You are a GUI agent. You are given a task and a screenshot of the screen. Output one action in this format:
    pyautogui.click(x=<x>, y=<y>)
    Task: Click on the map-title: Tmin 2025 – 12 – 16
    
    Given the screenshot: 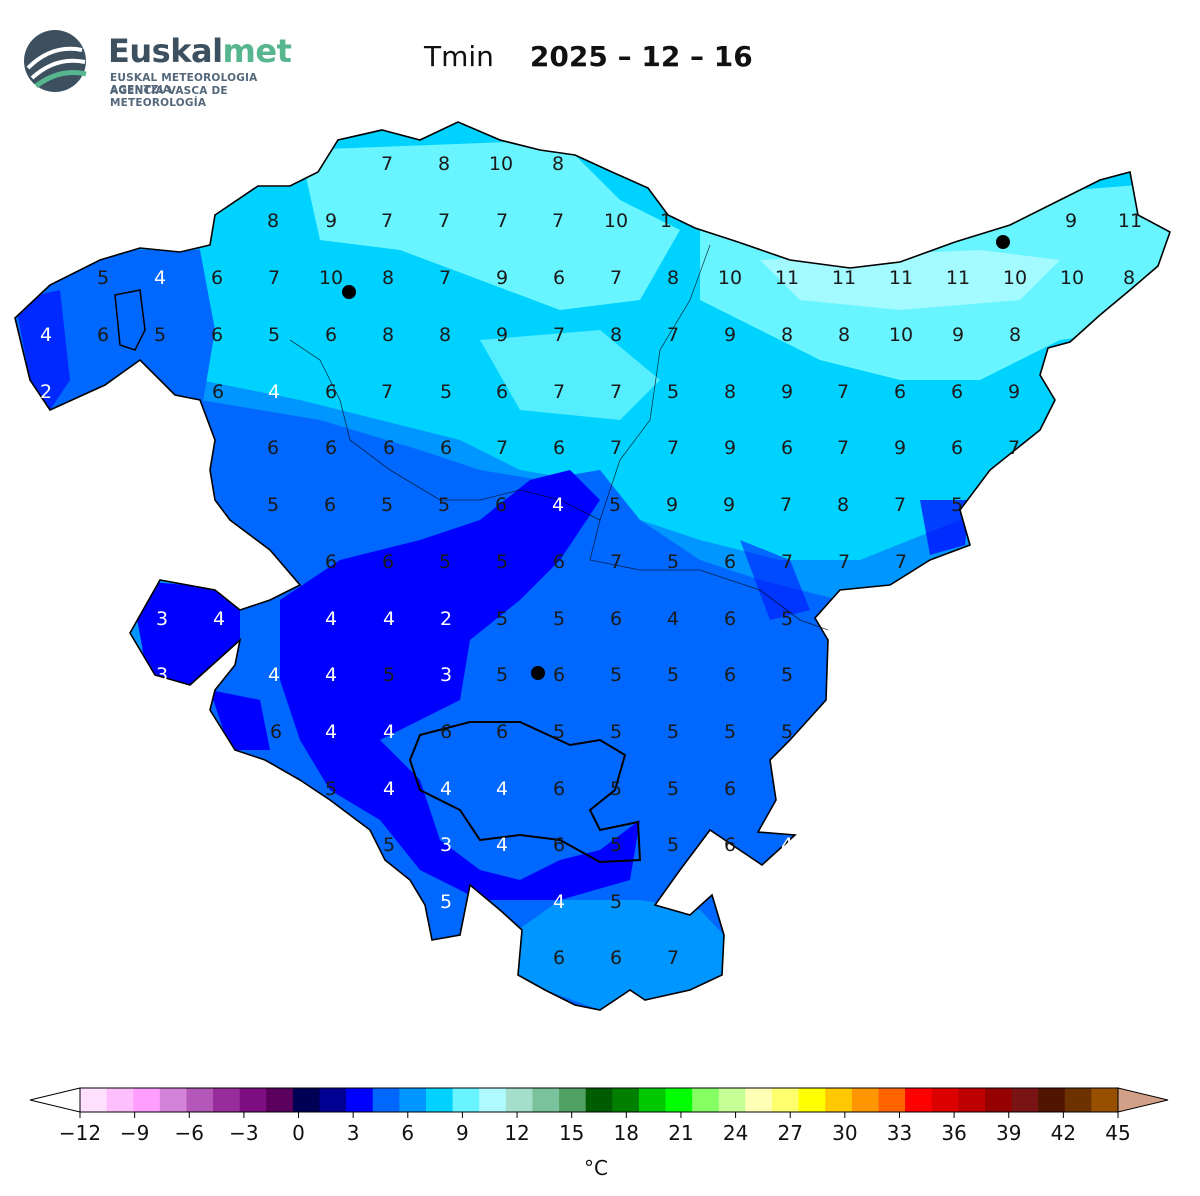 What is the action you would take?
    pyautogui.click(x=588, y=56)
    